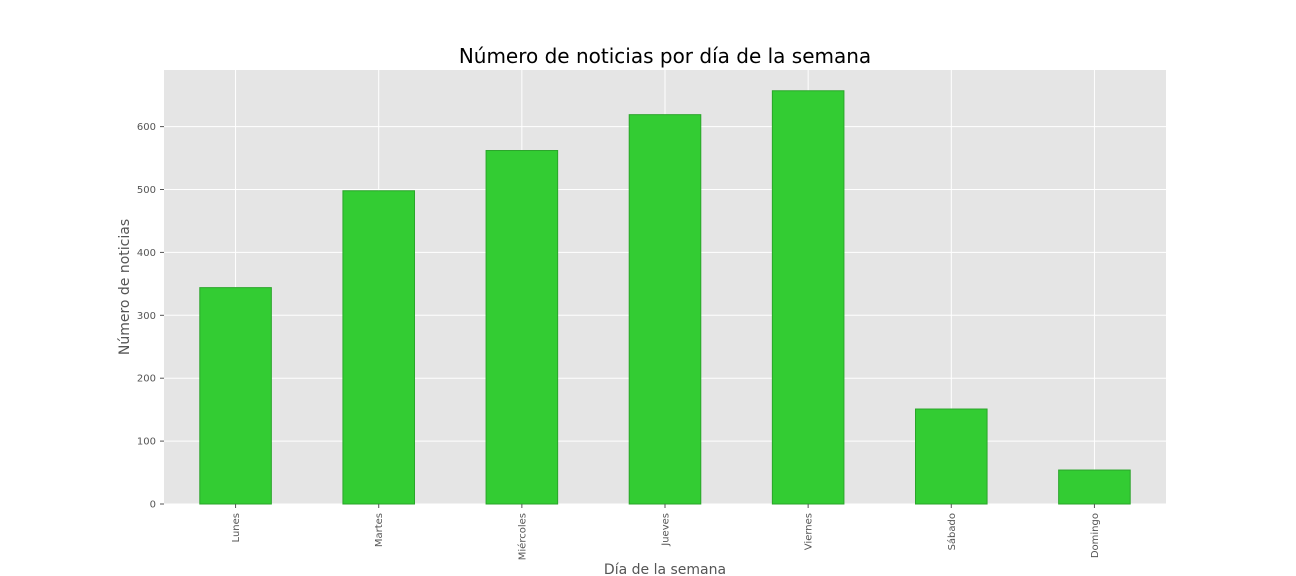 This screenshot has width=1296, height=576. Describe the element at coordinates (146, 316) in the screenshot. I see `y-tick-label: 300` at that location.